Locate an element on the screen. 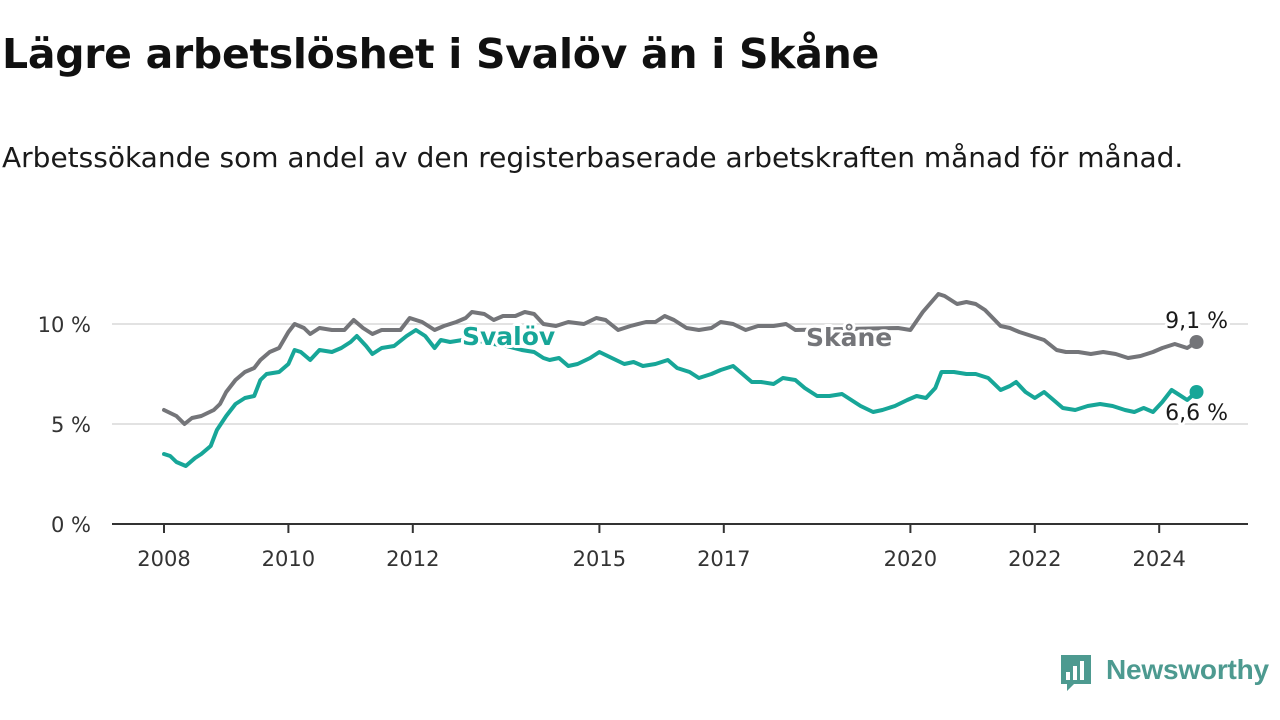 Image resolution: width=1280 pixels, height=720 pixels. x-tick-label: 2012 is located at coordinates (412, 559).